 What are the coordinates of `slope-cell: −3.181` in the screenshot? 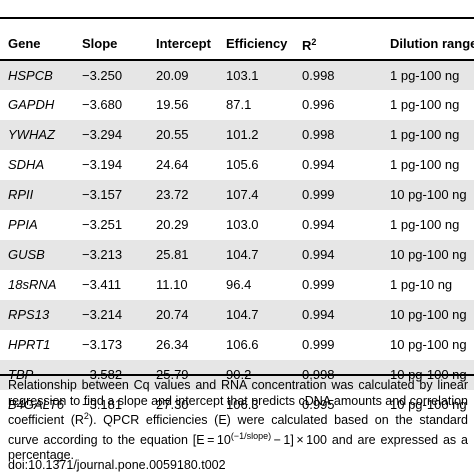 It's located at (102, 404).